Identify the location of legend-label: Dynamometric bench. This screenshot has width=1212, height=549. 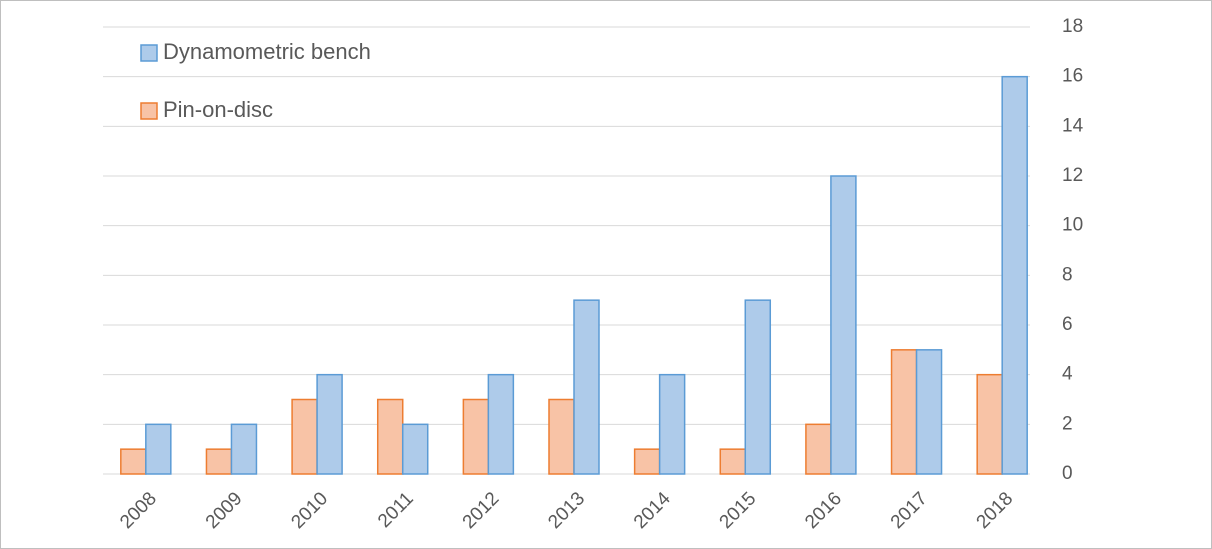
(267, 51).